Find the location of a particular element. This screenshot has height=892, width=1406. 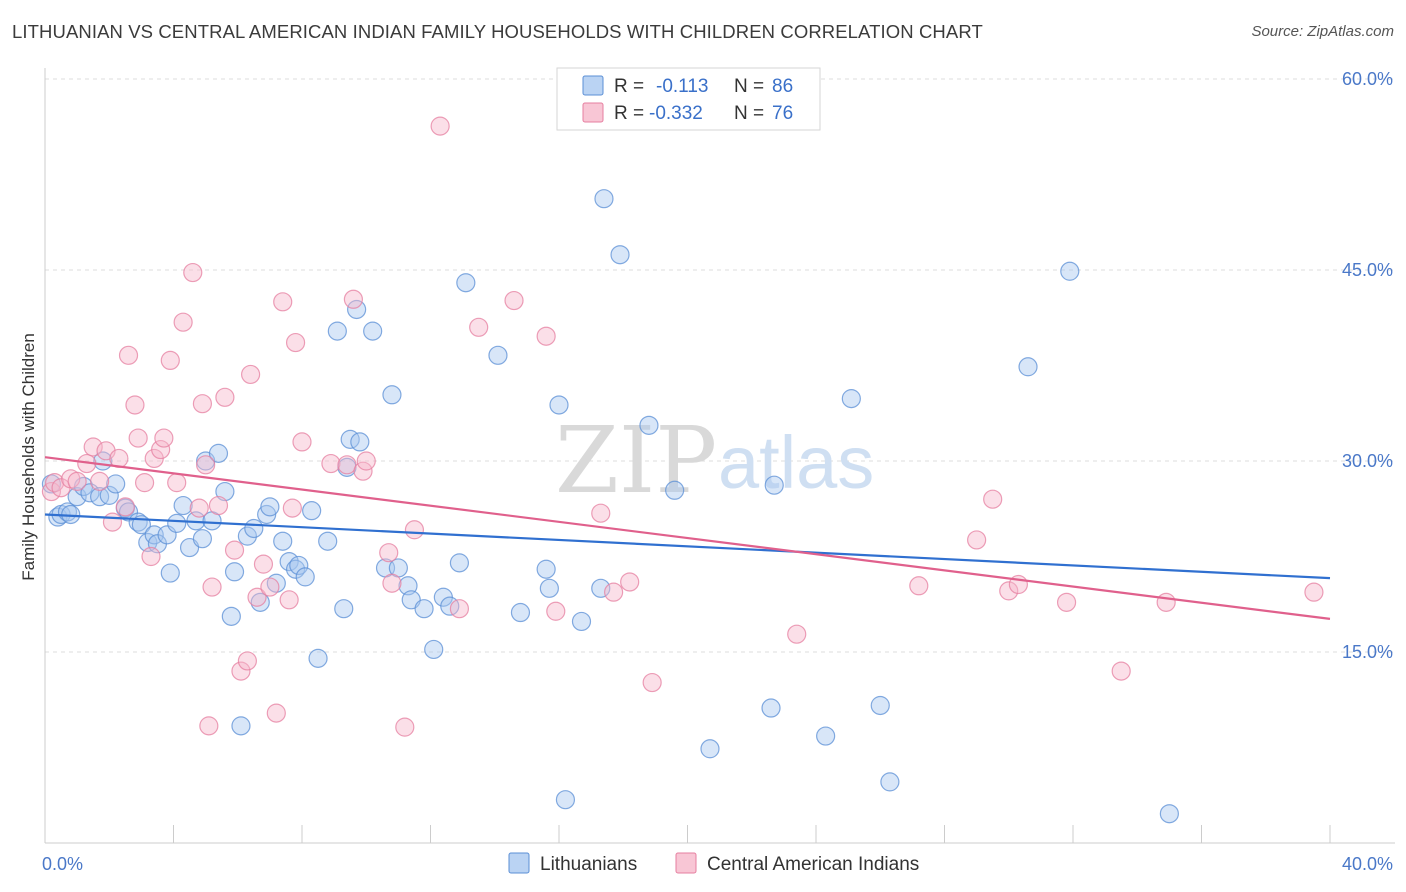

y-tick-label: 30.0% is located at coordinates (1367, 461).